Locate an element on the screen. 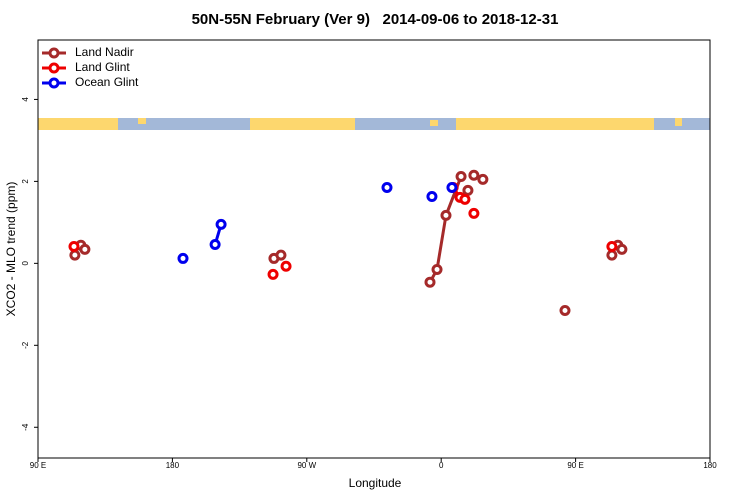 The width and height of the screenshot is (750, 500). y-tick-label: 4 is located at coordinates (25, 99).